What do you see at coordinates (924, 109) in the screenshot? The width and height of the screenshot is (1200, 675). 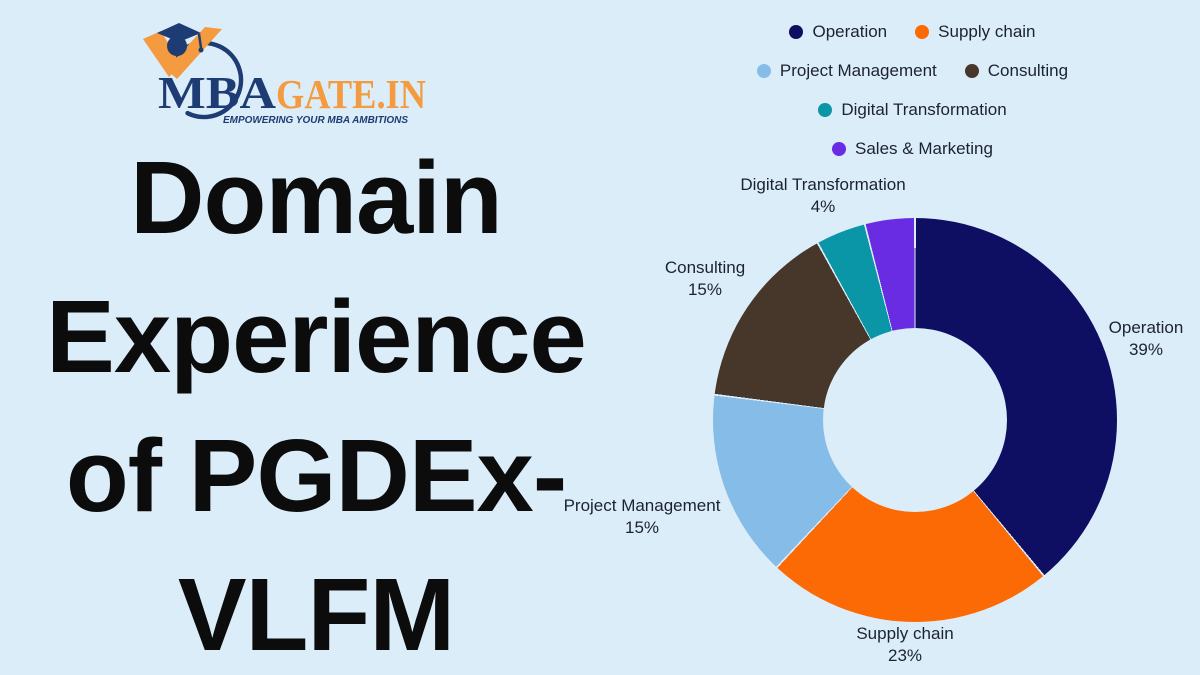 I see `legend-label: Digital Transformation` at bounding box center [924, 109].